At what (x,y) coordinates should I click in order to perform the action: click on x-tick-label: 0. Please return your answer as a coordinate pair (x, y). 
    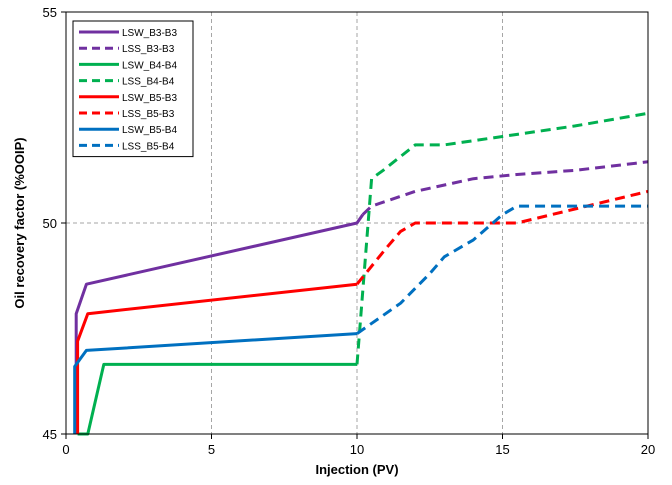
    Looking at the image, I should click on (65, 449).